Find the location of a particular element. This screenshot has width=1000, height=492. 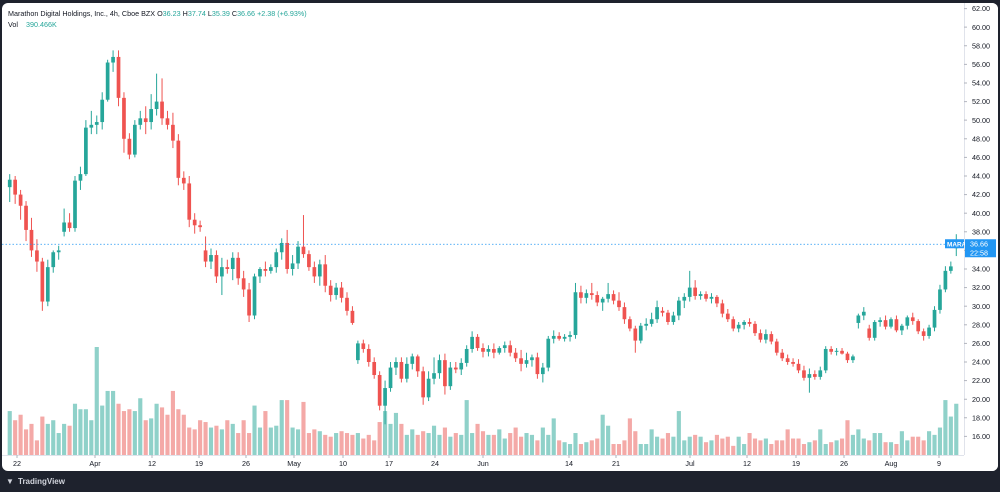

price-axis-panel is located at coordinates (981, 237).